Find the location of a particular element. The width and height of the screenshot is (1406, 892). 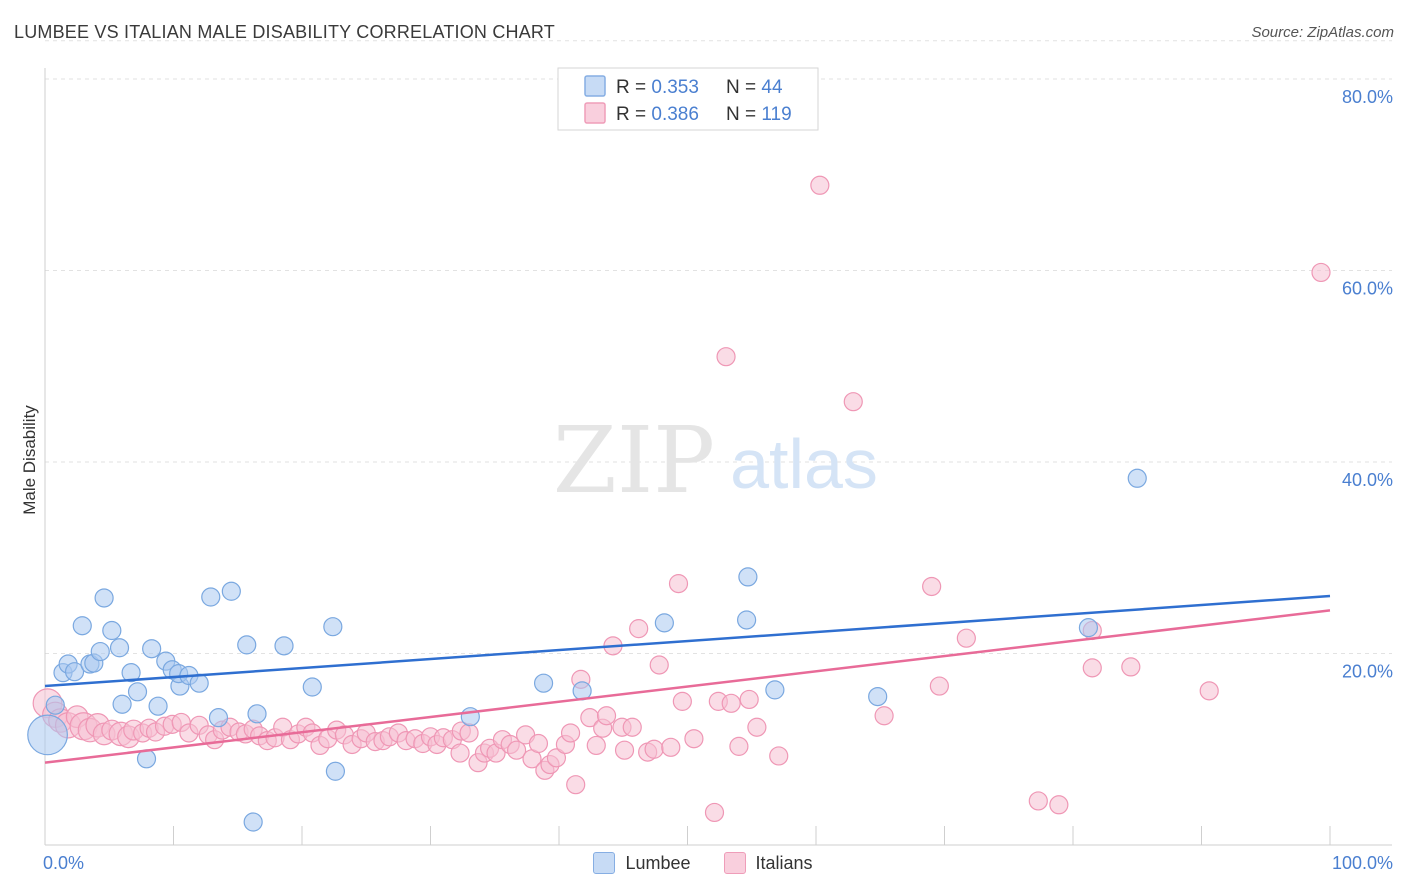

legend-item-italians: Italians is located at coordinates (768, 863).